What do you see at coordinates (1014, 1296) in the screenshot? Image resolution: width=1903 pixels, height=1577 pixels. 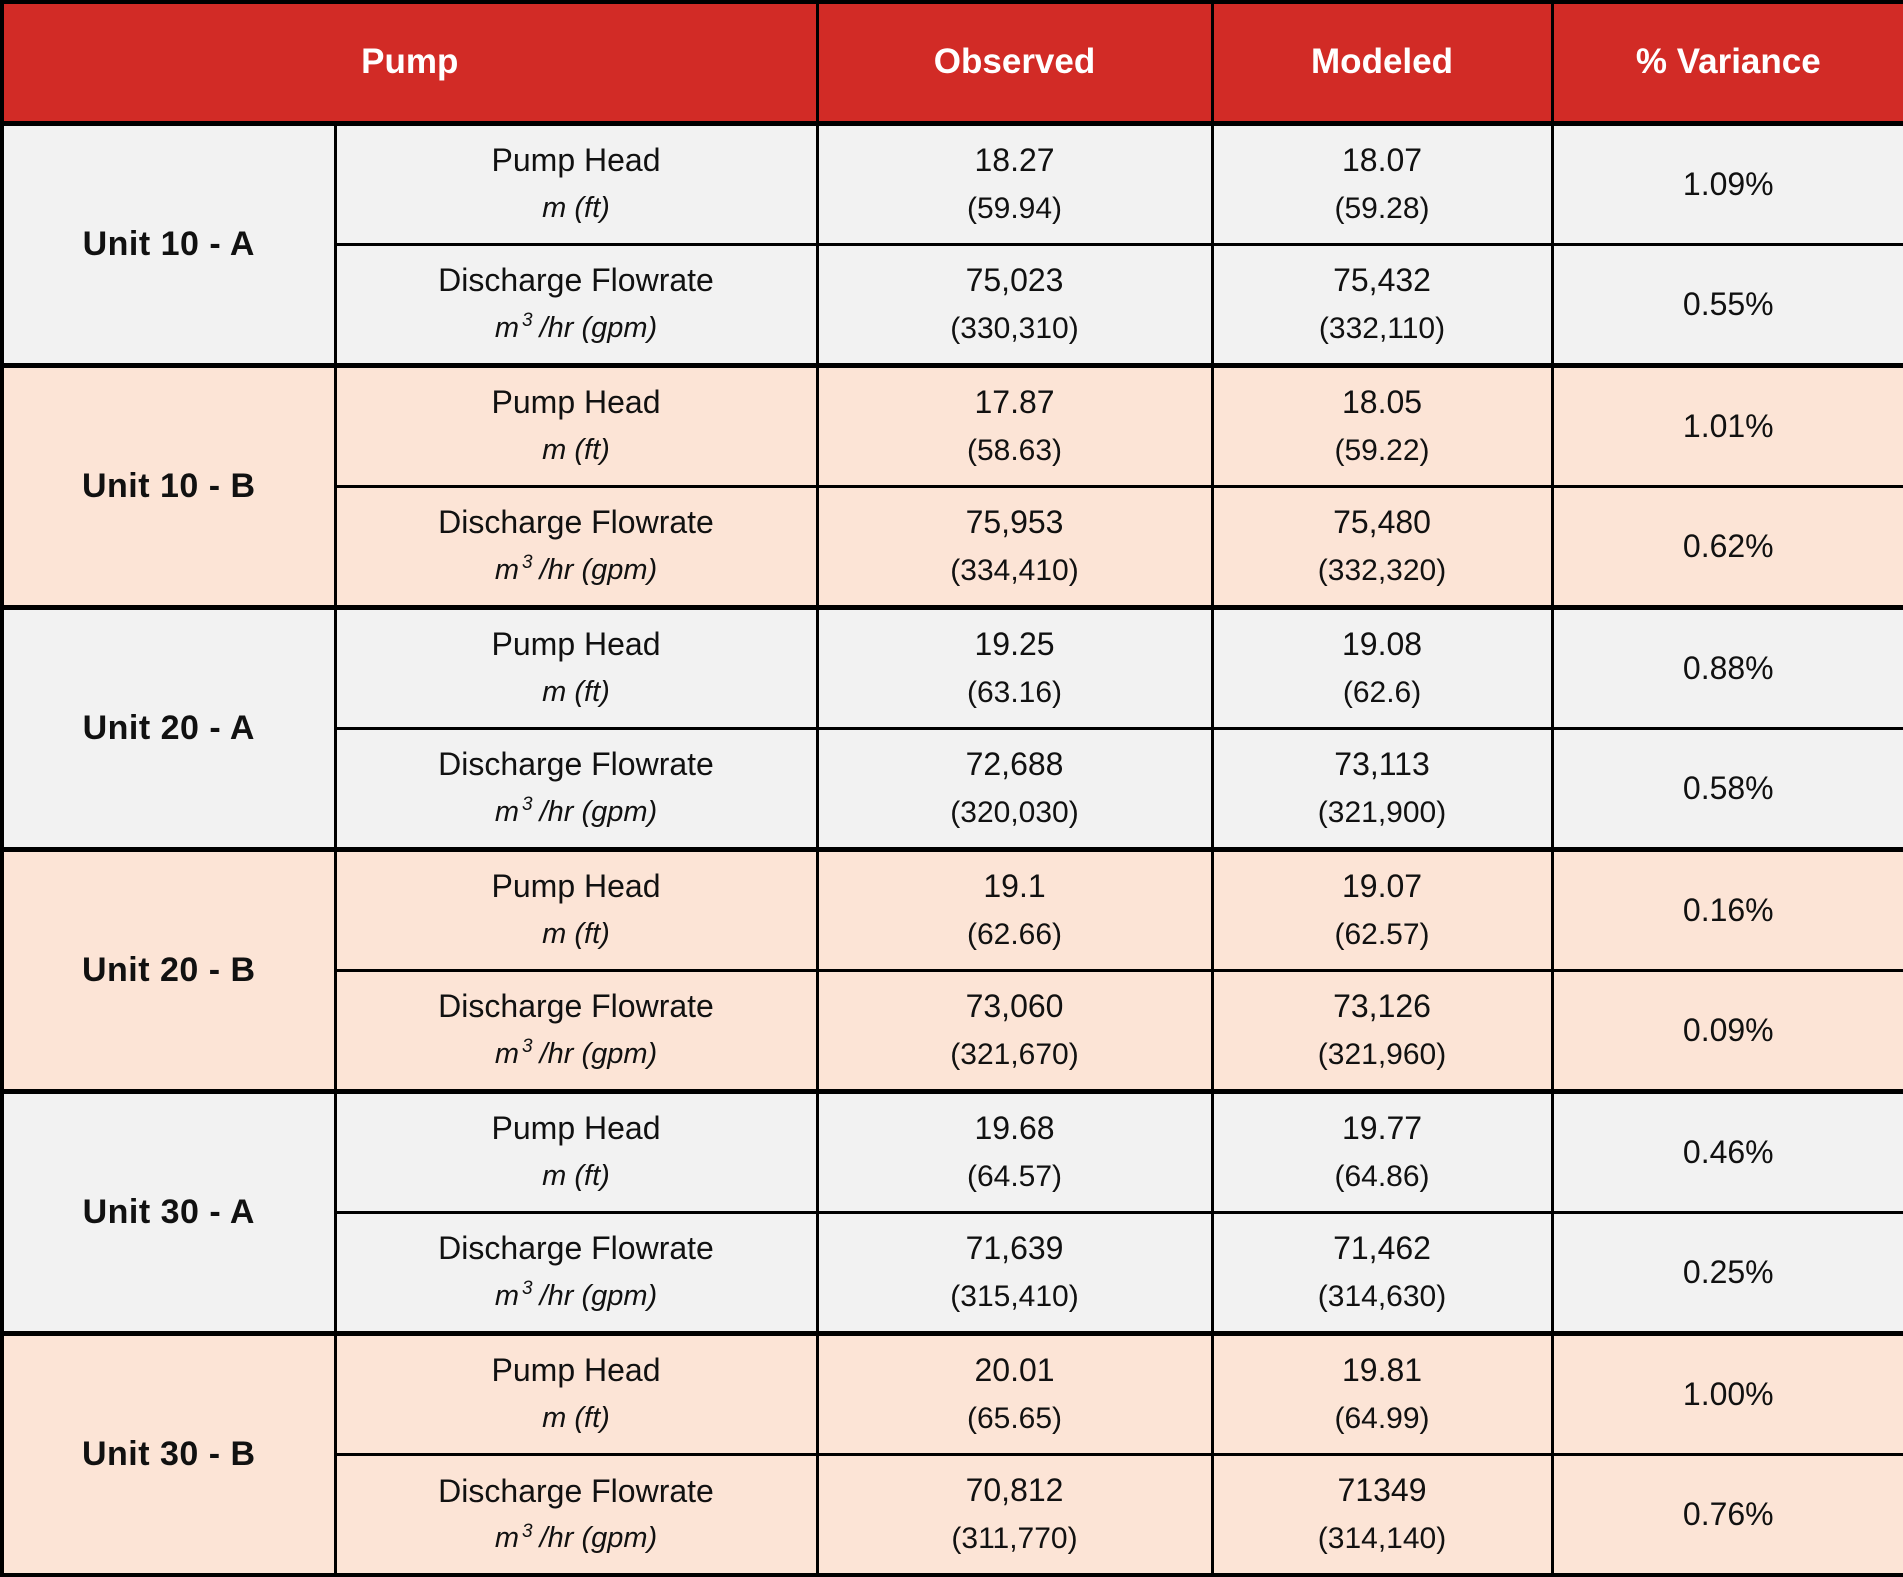 I see `observed-secondary-value: (315,410)` at bounding box center [1014, 1296].